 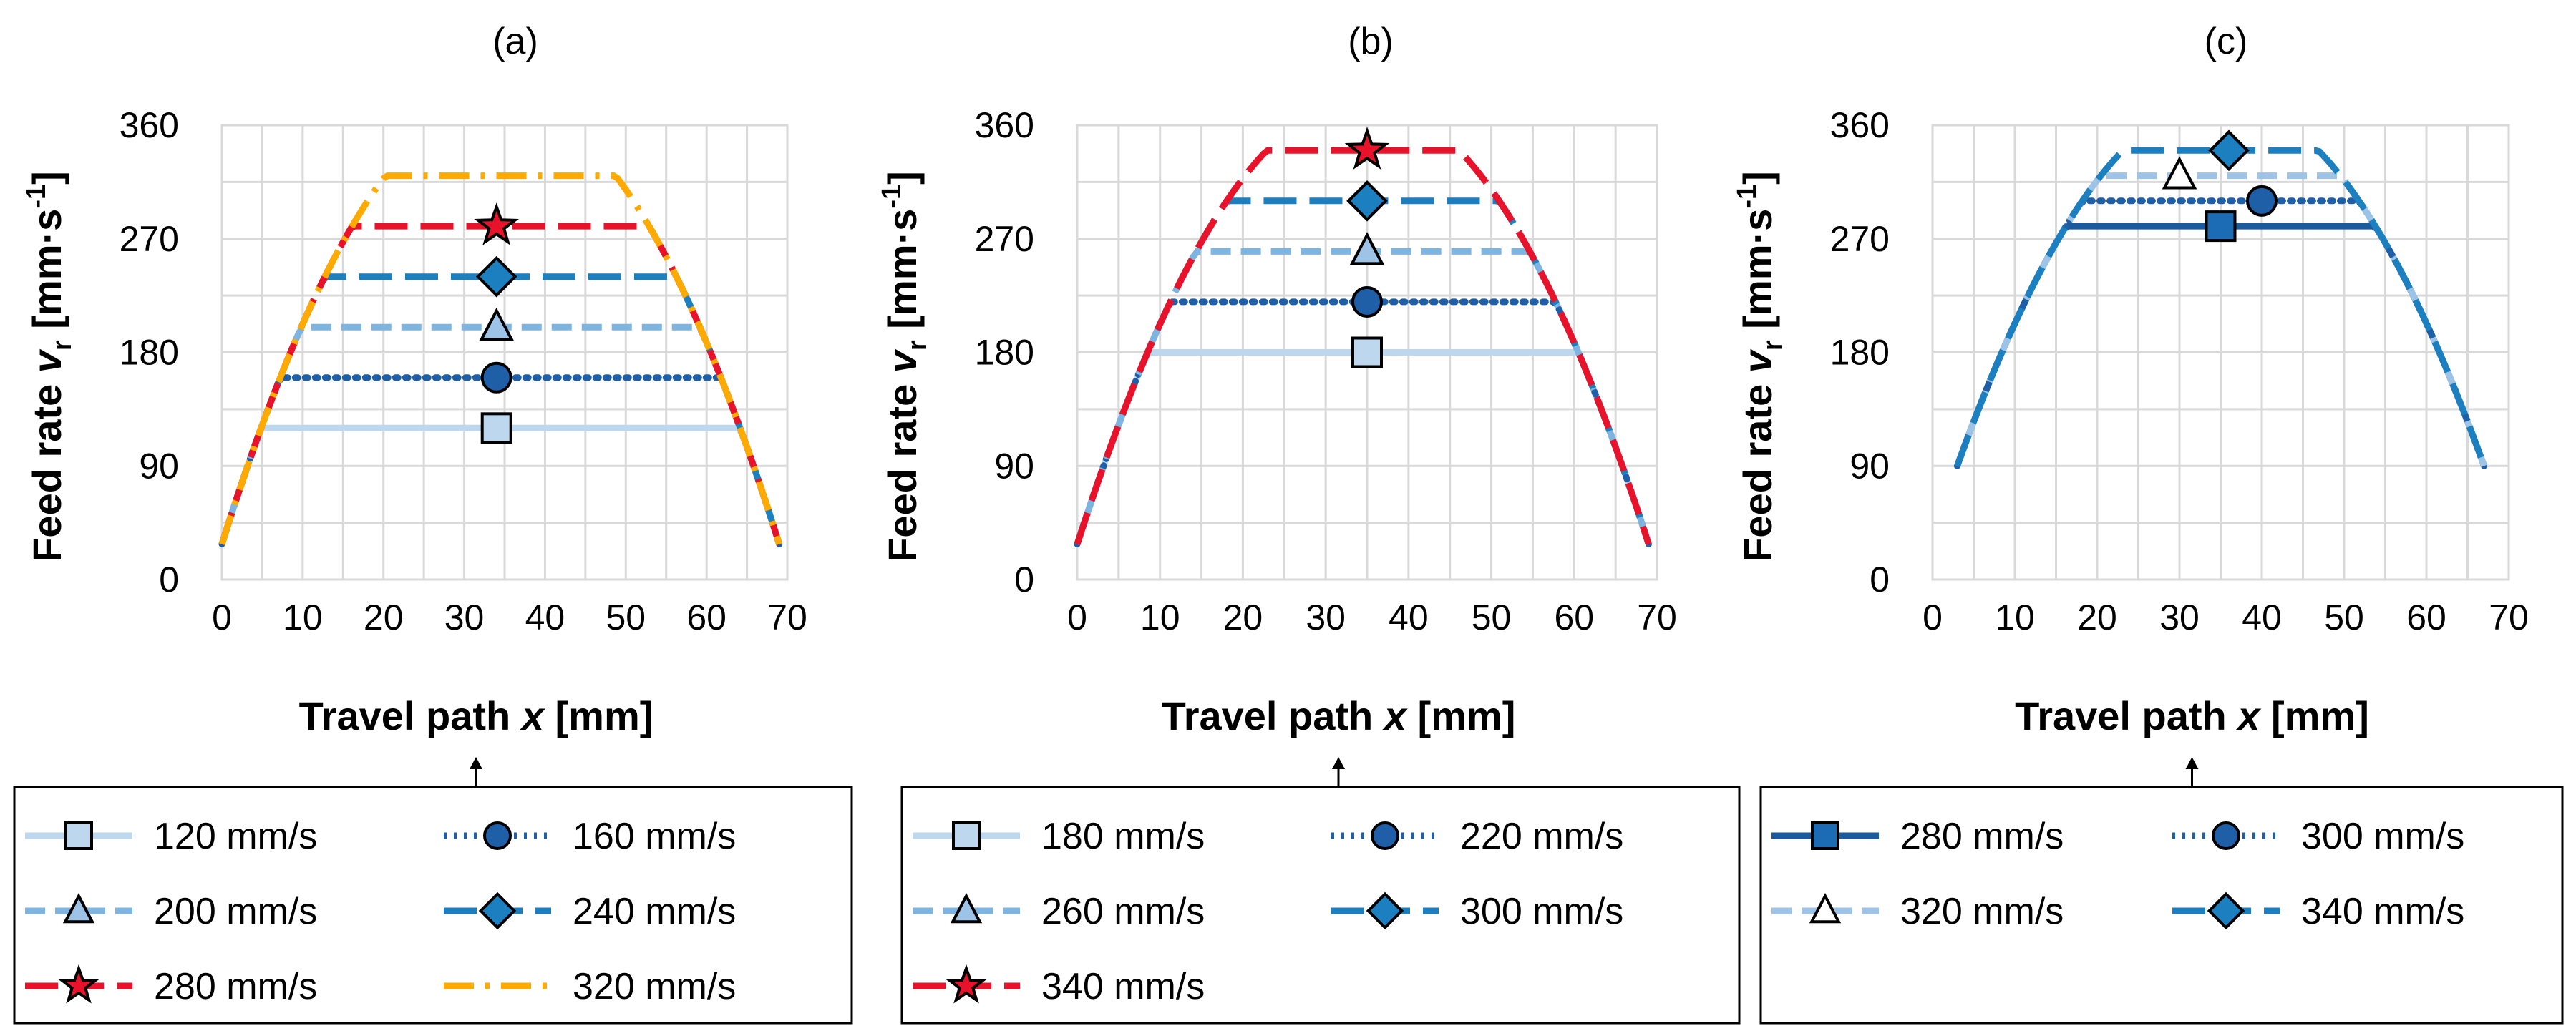 I want to click on legend-label: 280 mm/s, so click(x=235, y=987).